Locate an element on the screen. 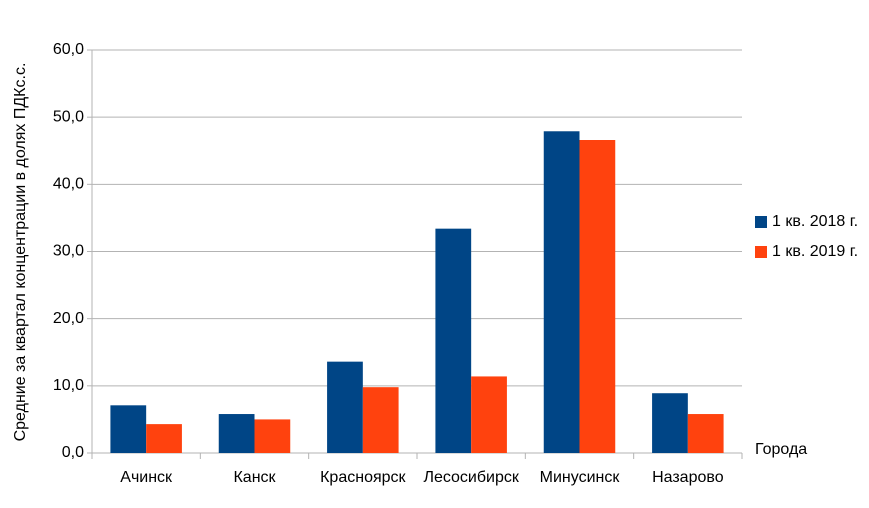 The height and width of the screenshot is (508, 869). y-tick-label: 60,0 is located at coordinates (68, 49).